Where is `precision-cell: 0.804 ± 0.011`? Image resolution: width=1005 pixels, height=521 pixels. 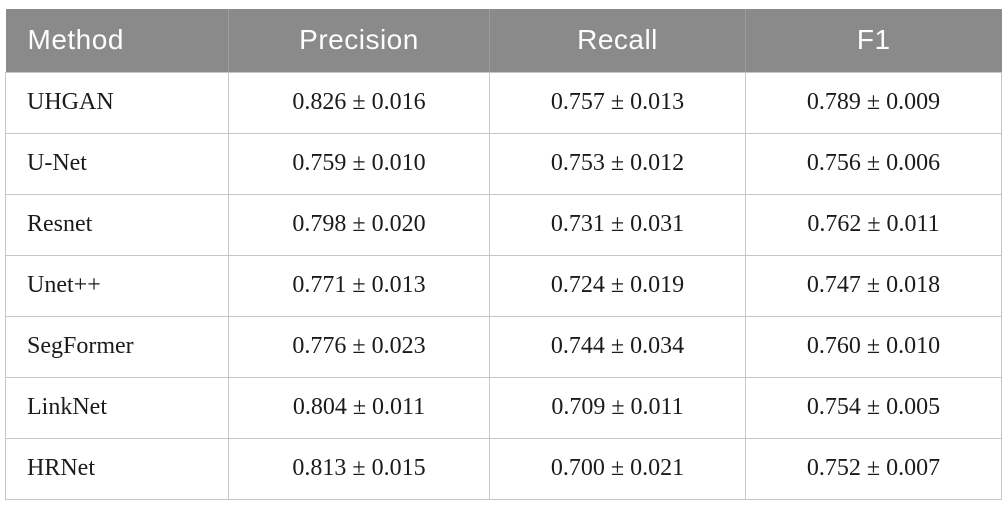
precision-cell: 0.804 ± 0.011 is located at coordinates (359, 407).